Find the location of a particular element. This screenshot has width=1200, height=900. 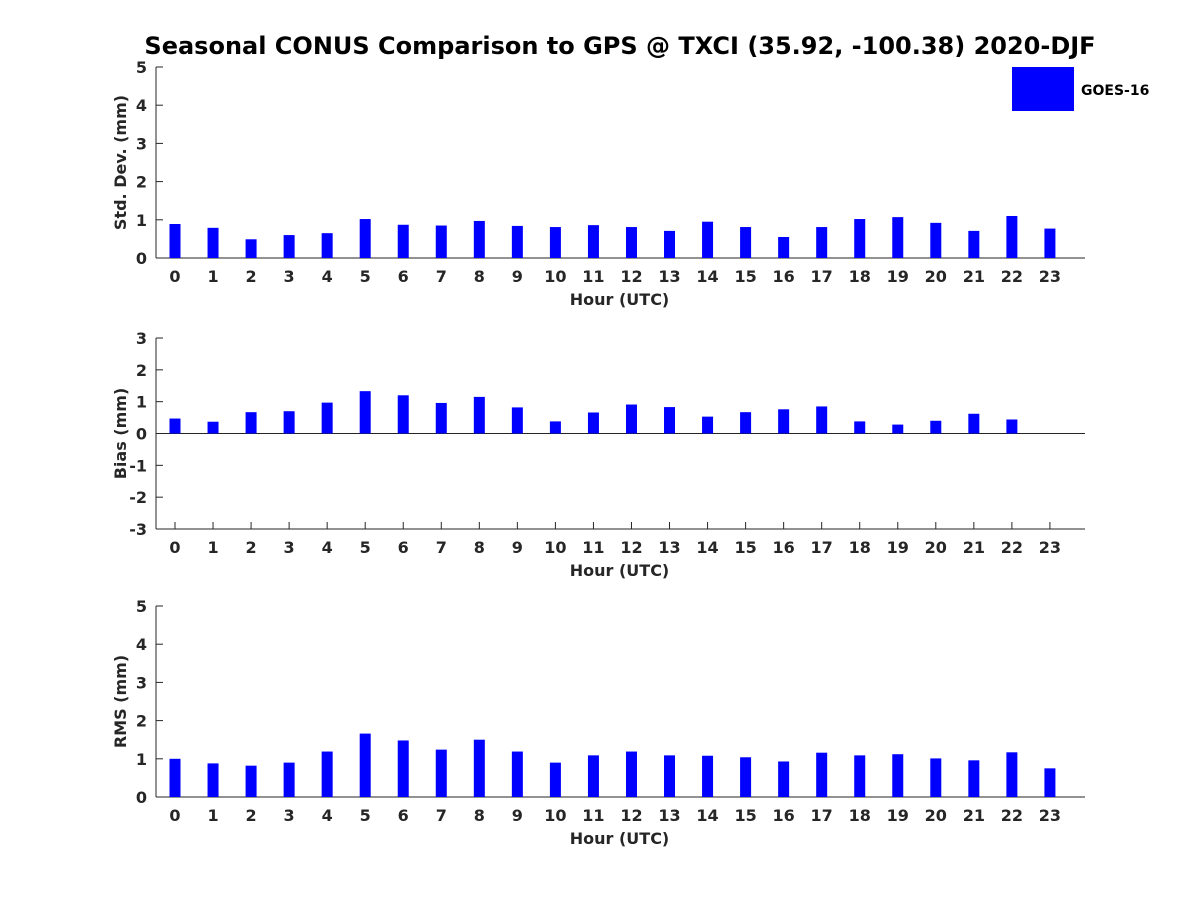

x-tick-label: 12 is located at coordinates (631, 815).